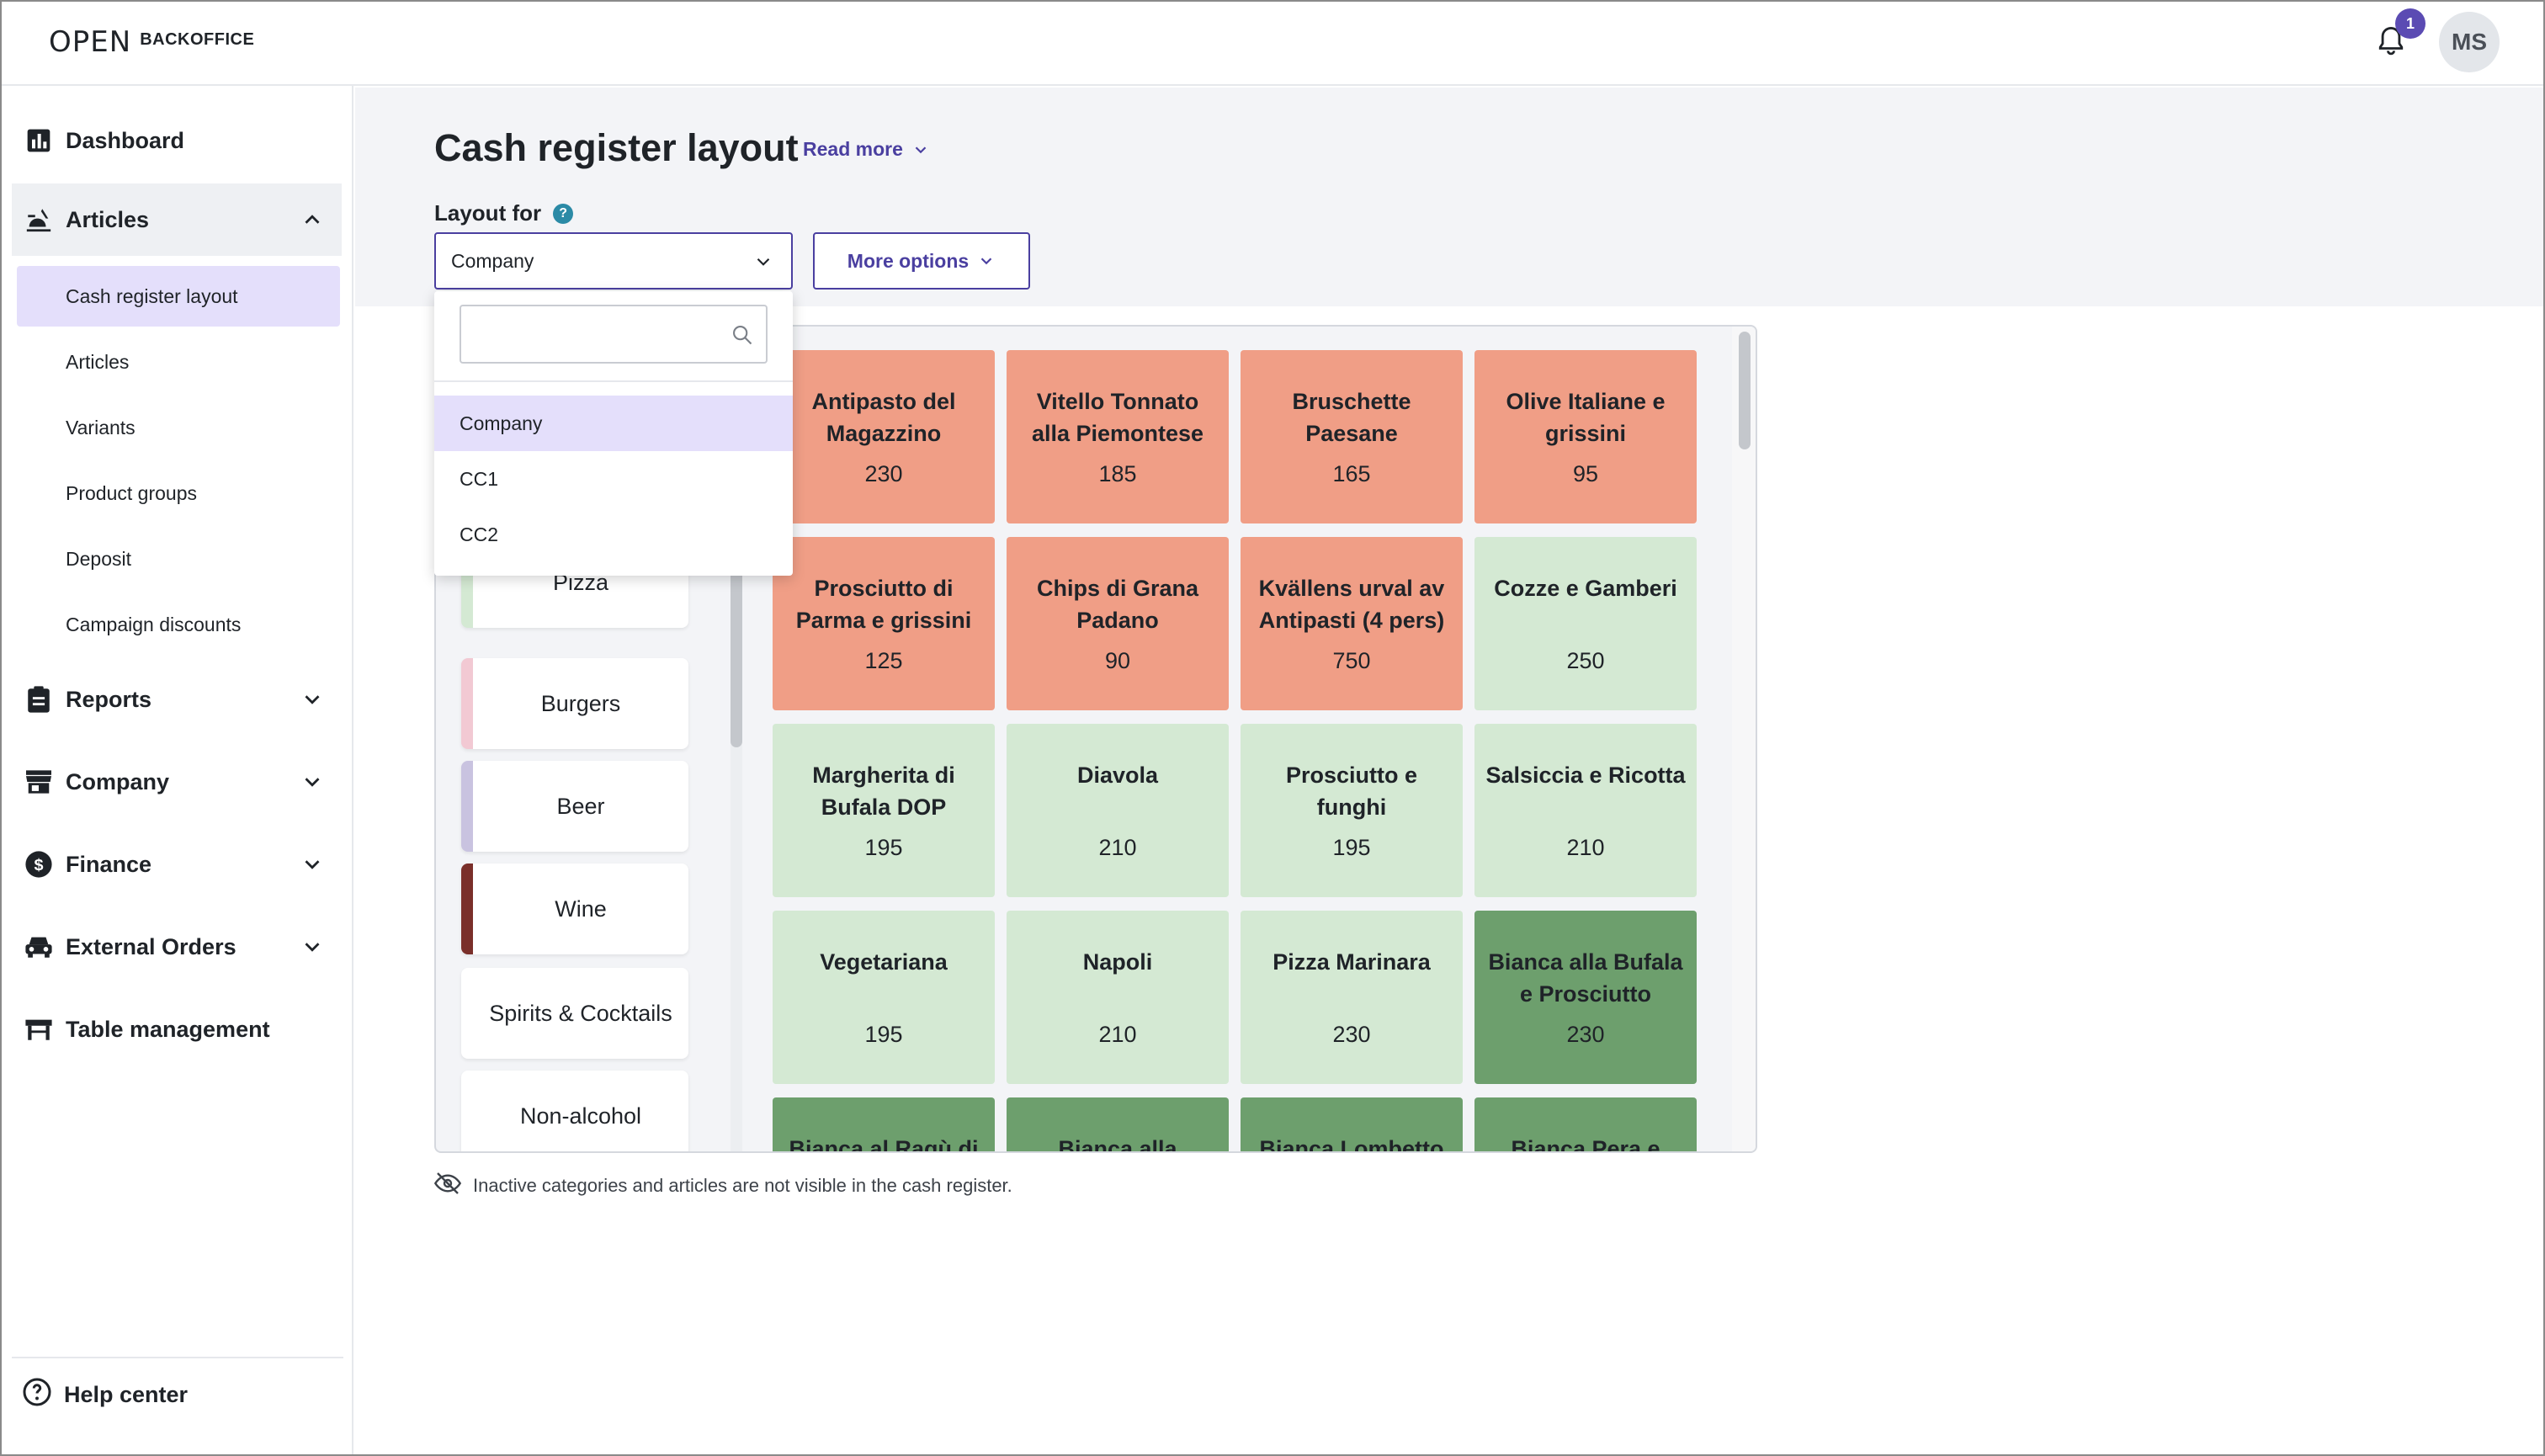 The width and height of the screenshot is (2545, 1456). What do you see at coordinates (168, 1029) in the screenshot?
I see `sidebar-item-label: Table management` at bounding box center [168, 1029].